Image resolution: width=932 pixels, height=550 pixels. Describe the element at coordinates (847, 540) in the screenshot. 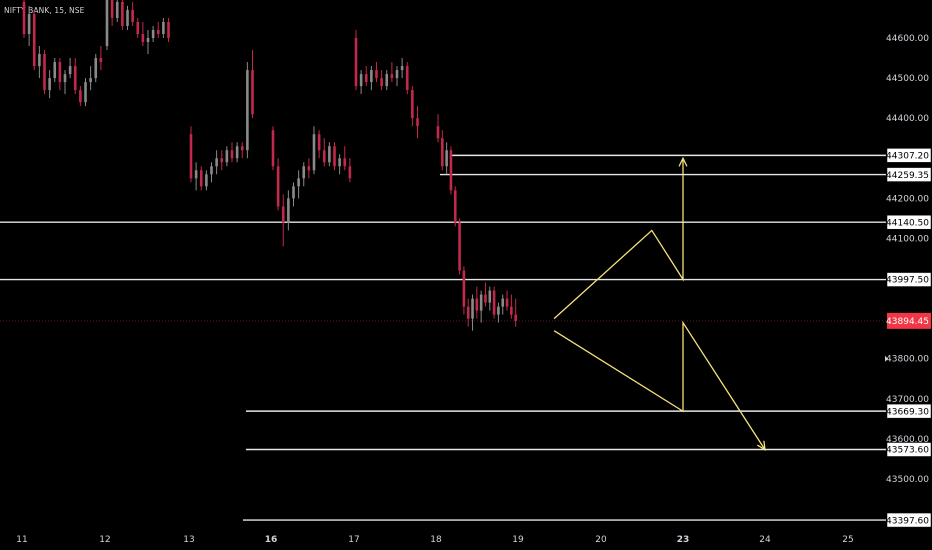

I see `time-tick-label: 25` at that location.